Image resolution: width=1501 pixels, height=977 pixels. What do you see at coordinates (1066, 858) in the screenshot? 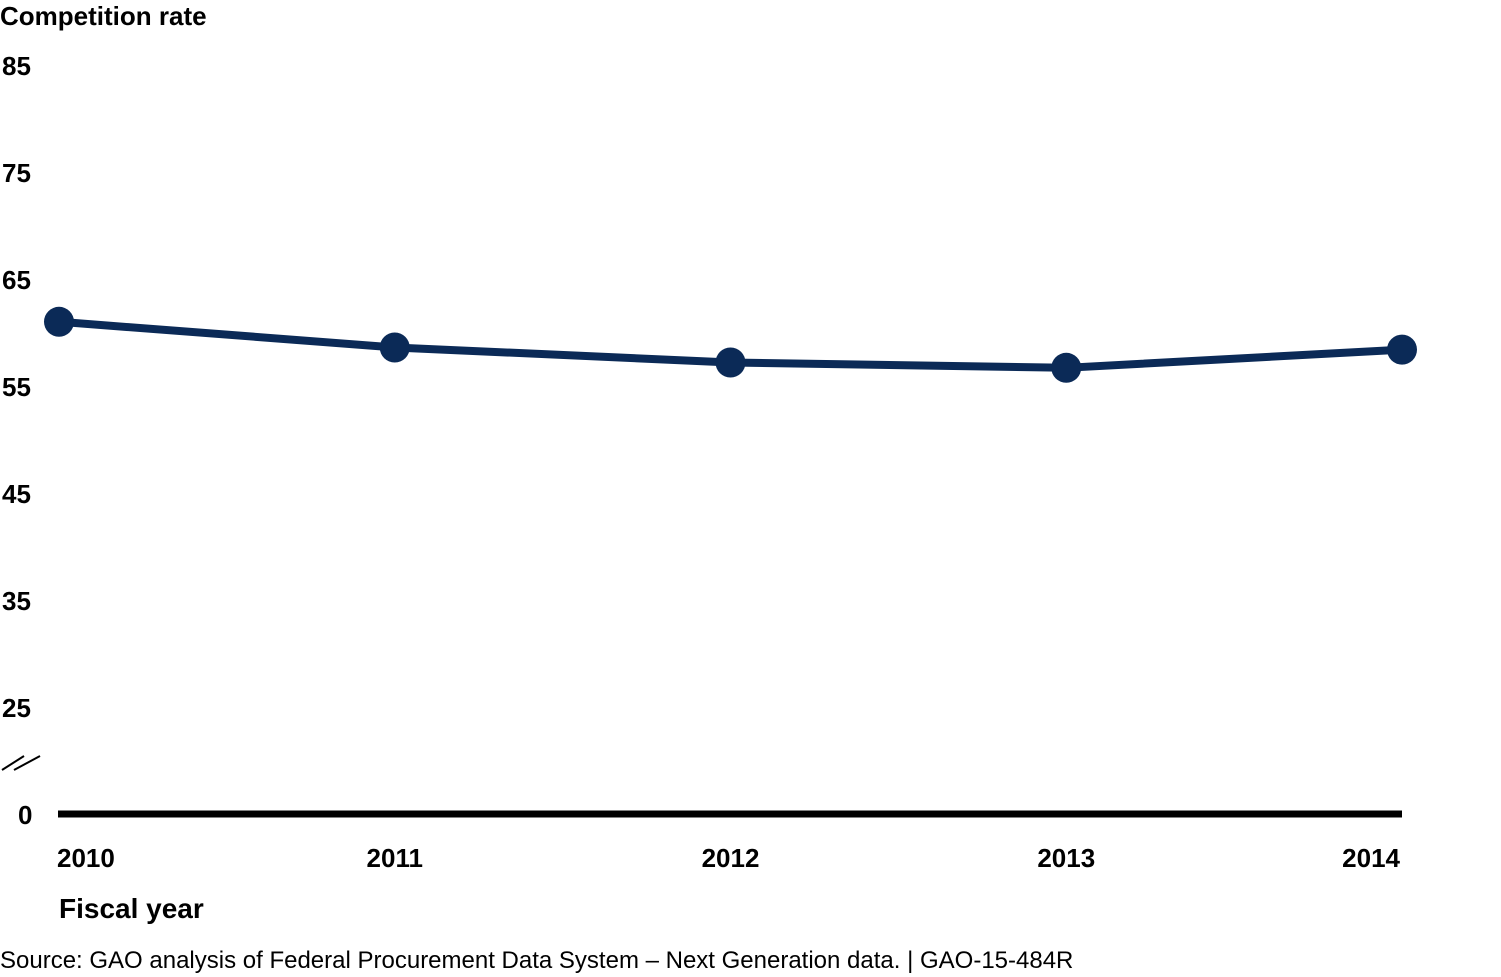
I see `x-tick-label: 2013` at bounding box center [1066, 858].